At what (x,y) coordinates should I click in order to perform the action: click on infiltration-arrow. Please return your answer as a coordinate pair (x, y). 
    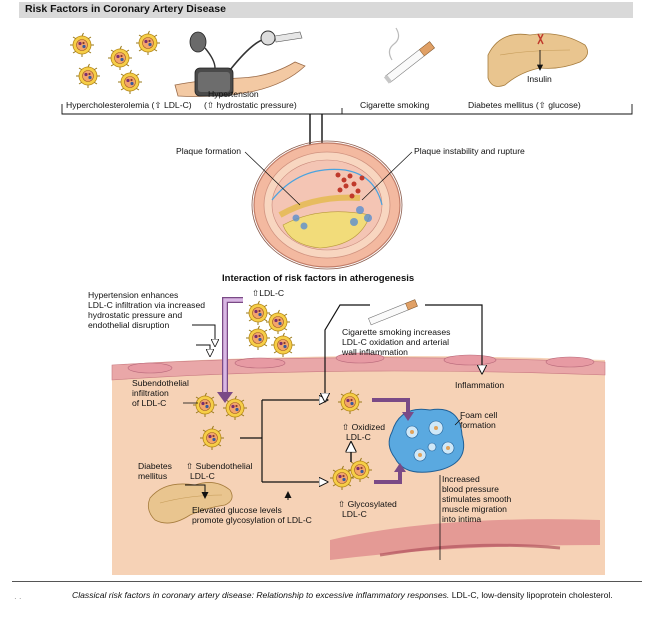
    Looking at the image, I should click on (230, 350).